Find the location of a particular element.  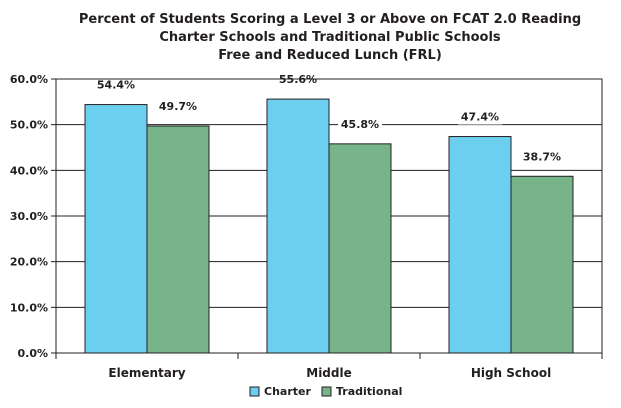

bar-traditional-middle is located at coordinates (360, 248).